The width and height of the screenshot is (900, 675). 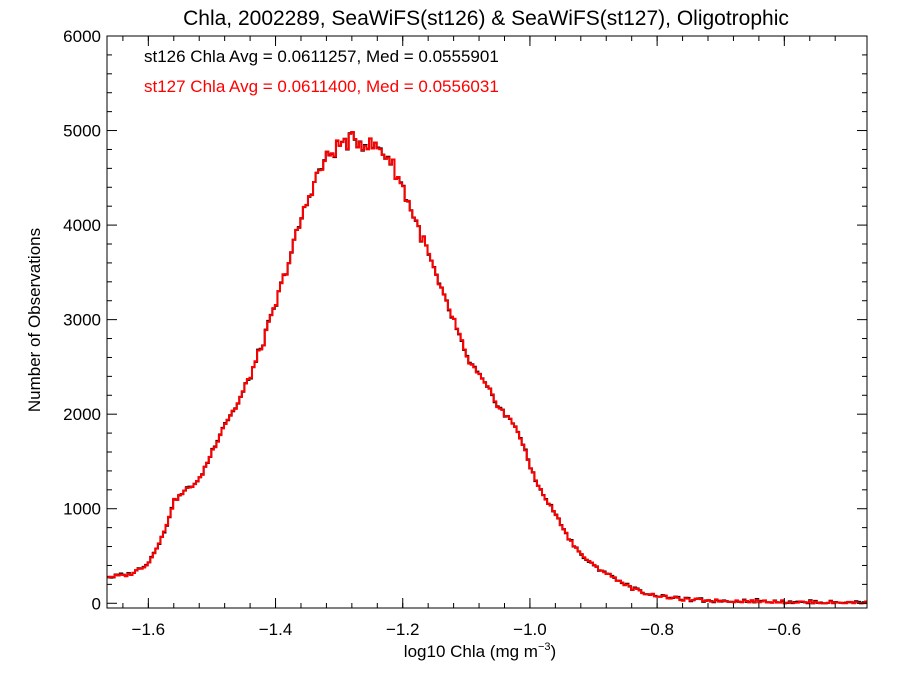 I want to click on x-axis-label-close: ), so click(x=554, y=651).